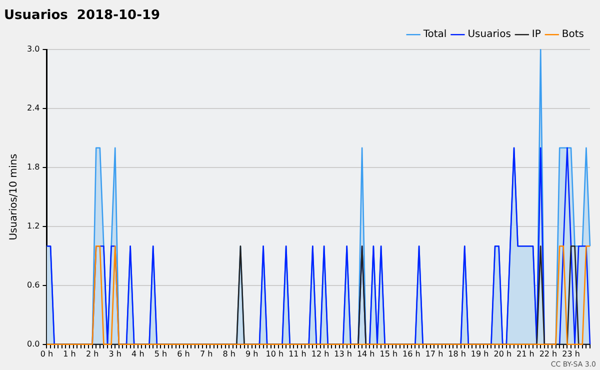 This screenshot has width=600, height=370. What do you see at coordinates (92, 353) in the screenshot?
I see `x-tick-label: 2 h` at bounding box center [92, 353].